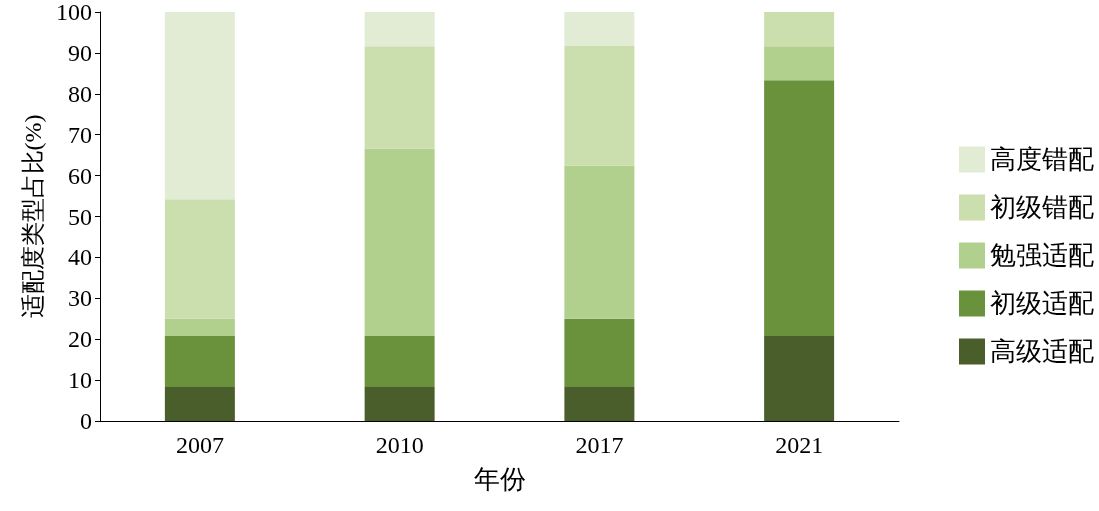  What do you see at coordinates (1042, 255) in the screenshot?
I see `legend-label: 勉强适配` at bounding box center [1042, 255].